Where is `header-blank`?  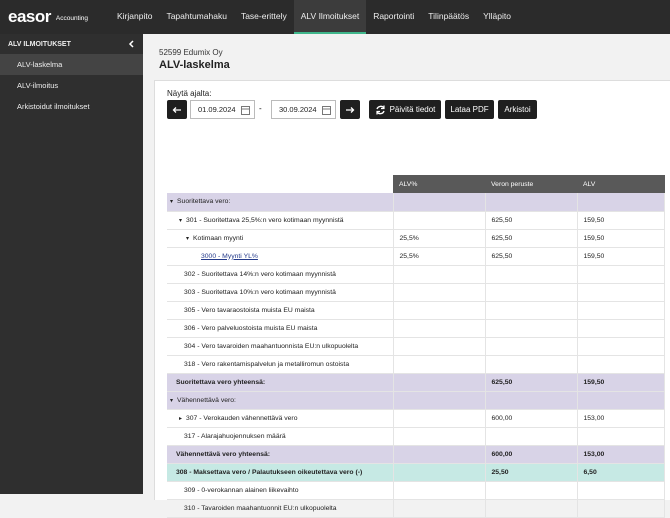
header-blank is located at coordinates (280, 184).